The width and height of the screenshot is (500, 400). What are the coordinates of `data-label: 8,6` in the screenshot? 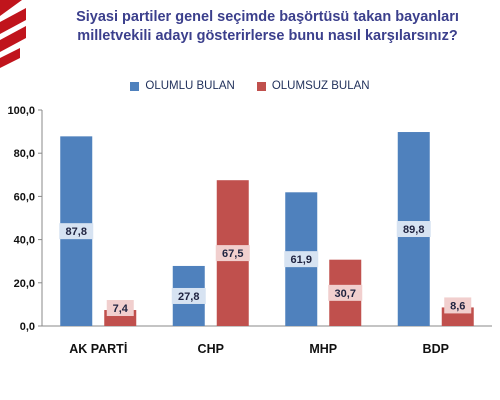 It's located at (457, 306).